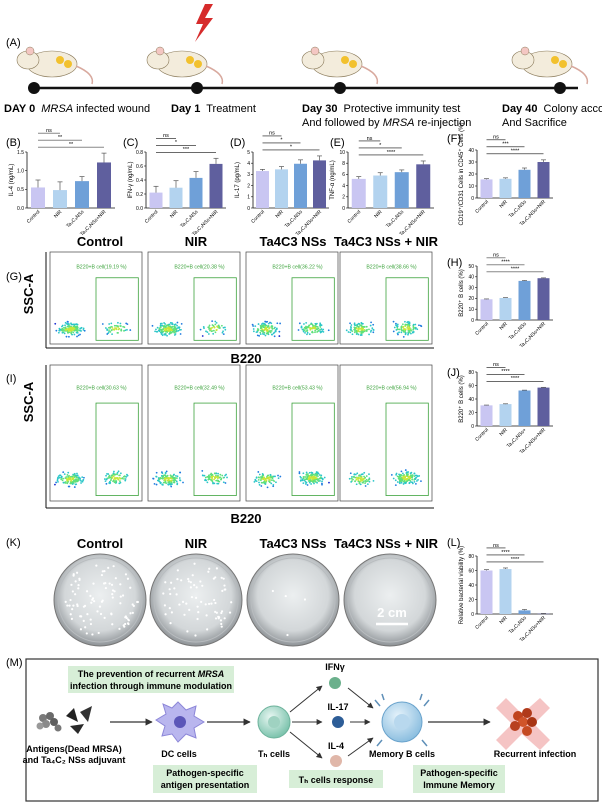  What do you see at coordinates (338, 722) in the screenshot?
I see `il17-icon` at bounding box center [338, 722].